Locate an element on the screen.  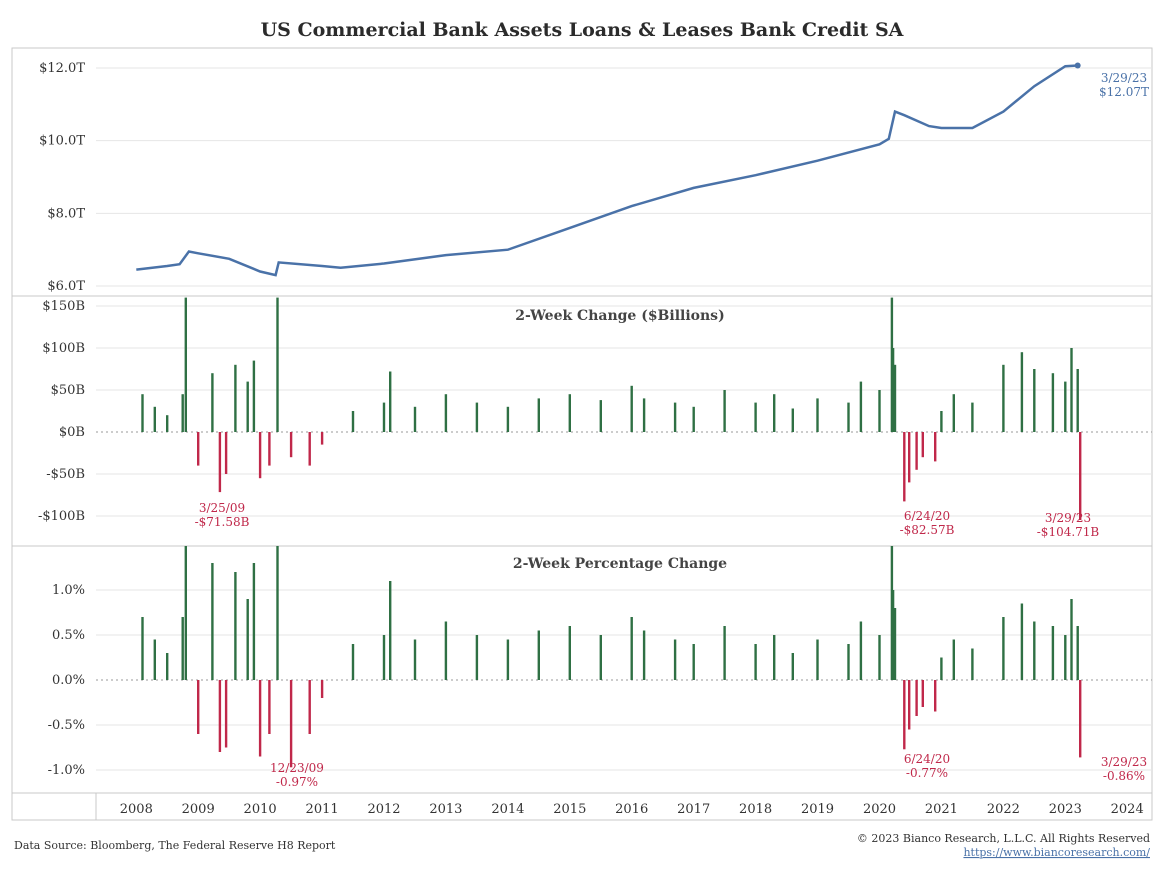
x-tick-label: 2013 is located at coordinates (445, 809).